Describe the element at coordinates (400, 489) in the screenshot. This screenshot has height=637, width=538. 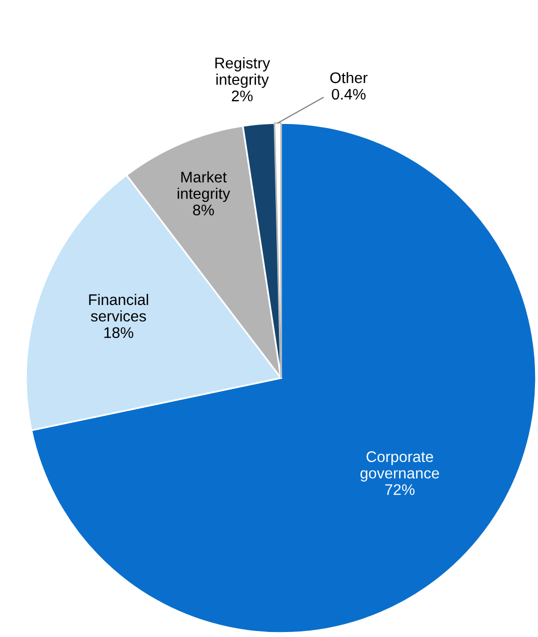
I see `data-label: 72%` at that location.